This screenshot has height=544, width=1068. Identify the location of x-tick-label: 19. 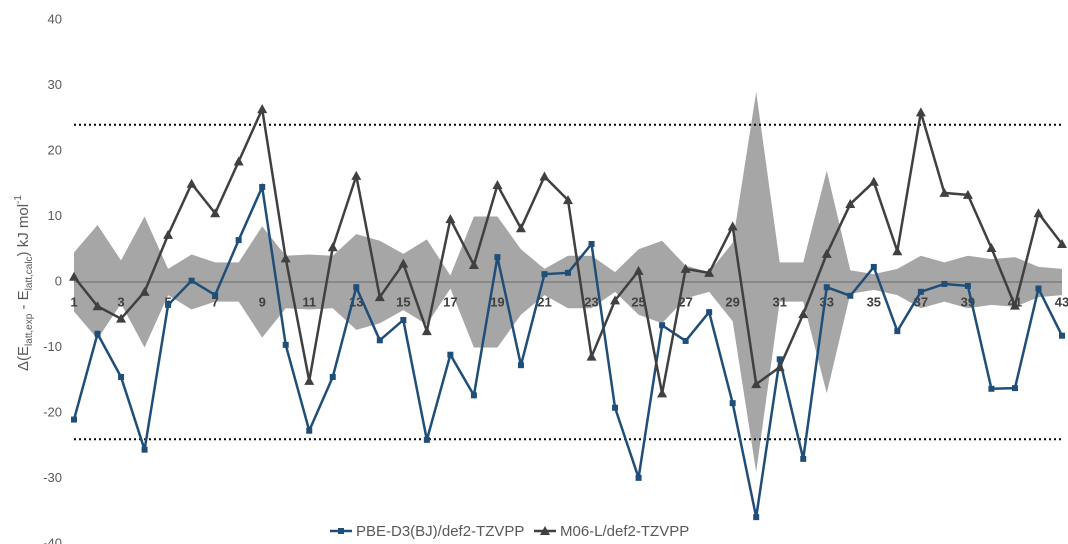
(497, 301).